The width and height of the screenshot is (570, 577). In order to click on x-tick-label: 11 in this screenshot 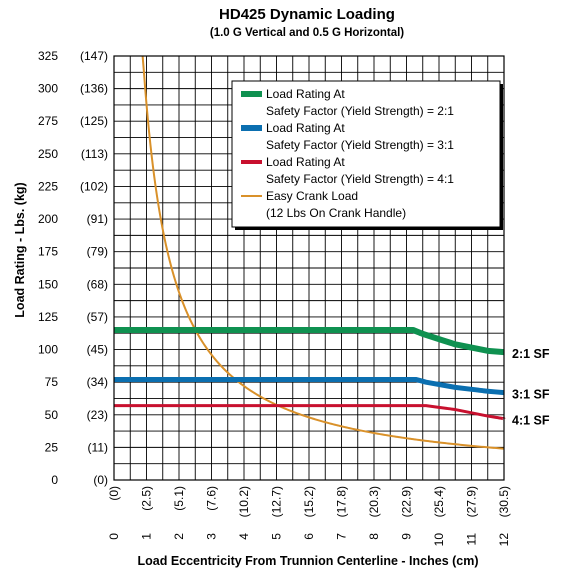, I will do `click(472, 539)`.